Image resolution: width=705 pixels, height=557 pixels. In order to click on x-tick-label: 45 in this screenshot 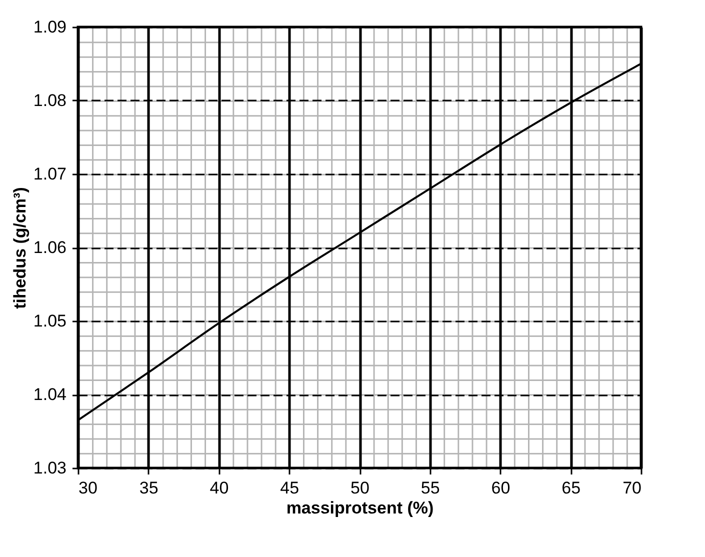, I will do `click(290, 488)`.